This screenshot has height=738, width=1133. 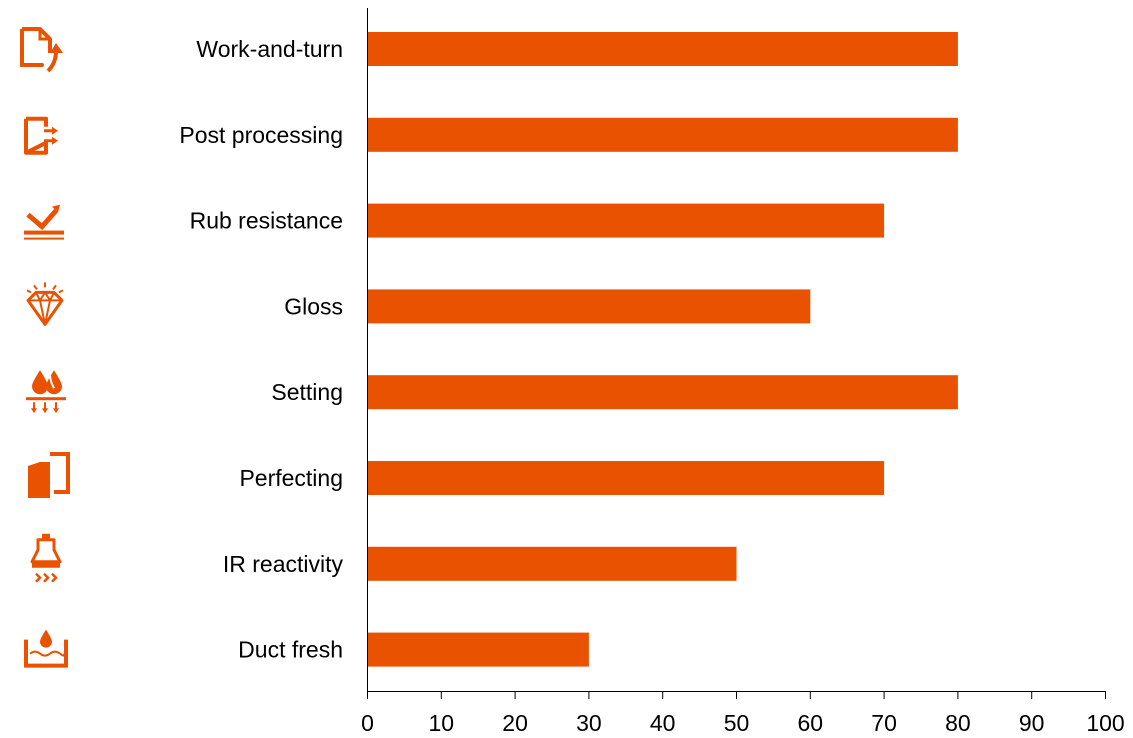 What do you see at coordinates (737, 723) in the screenshot?
I see `x-tick-label: 50` at bounding box center [737, 723].